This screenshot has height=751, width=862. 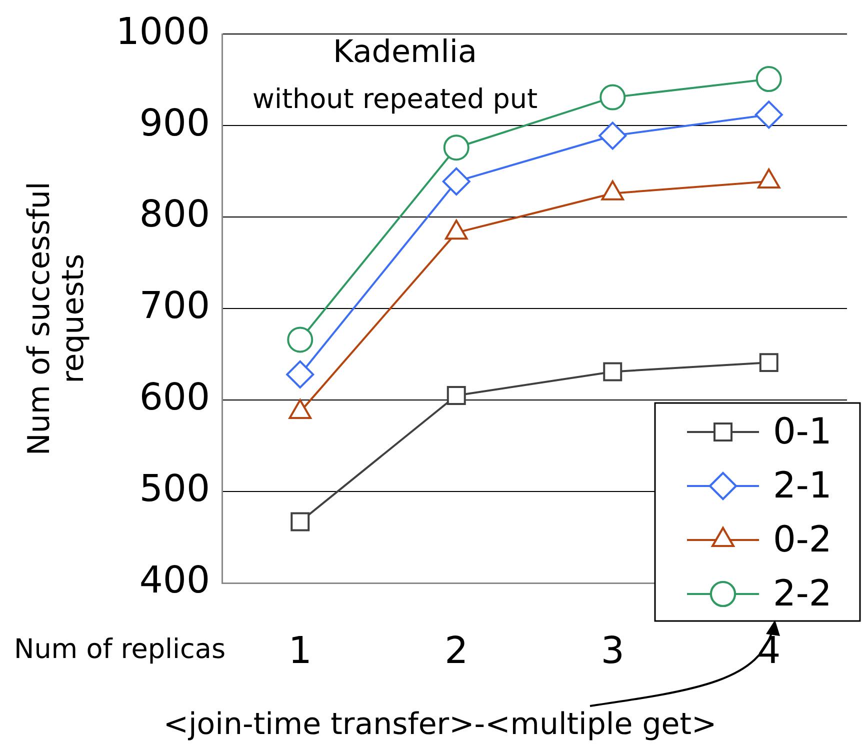 What do you see at coordinates (163, 31) in the screenshot?
I see `y-tick-label: 1000` at bounding box center [163, 31].